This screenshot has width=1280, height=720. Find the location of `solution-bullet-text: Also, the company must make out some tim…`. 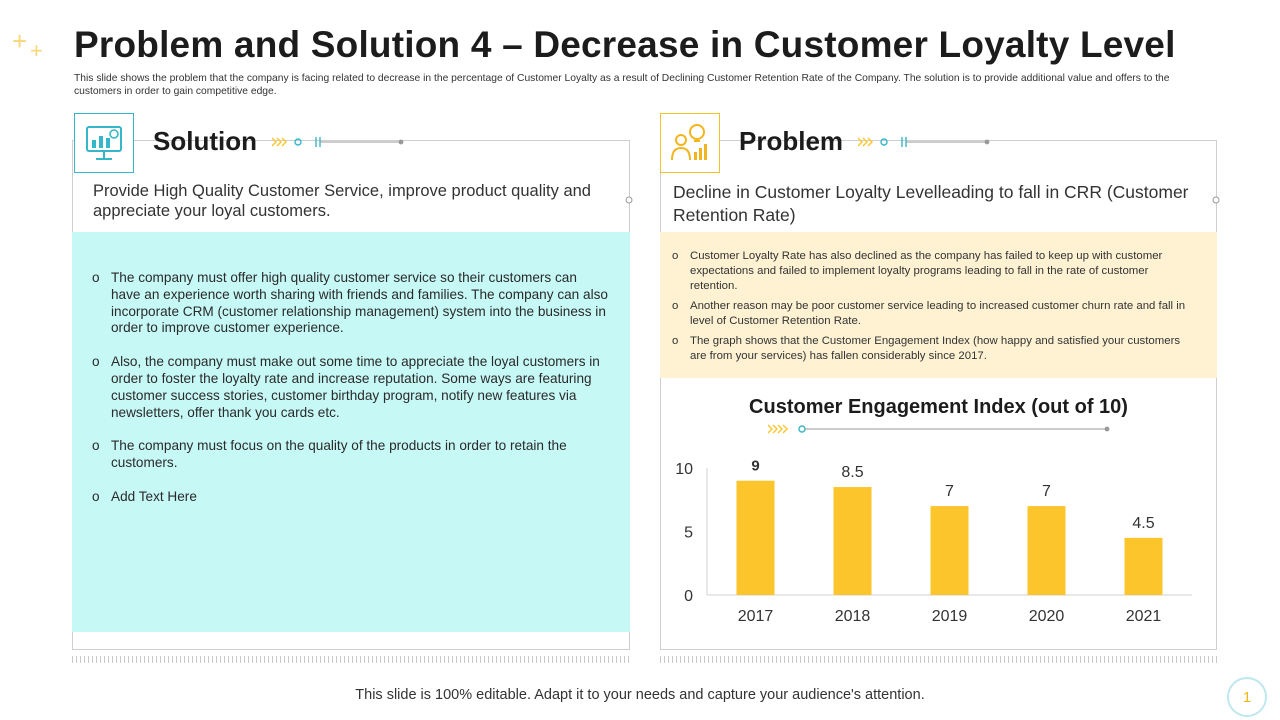

solution-bullet-text: Also, the company must make out some tim… is located at coordinates (355, 387).